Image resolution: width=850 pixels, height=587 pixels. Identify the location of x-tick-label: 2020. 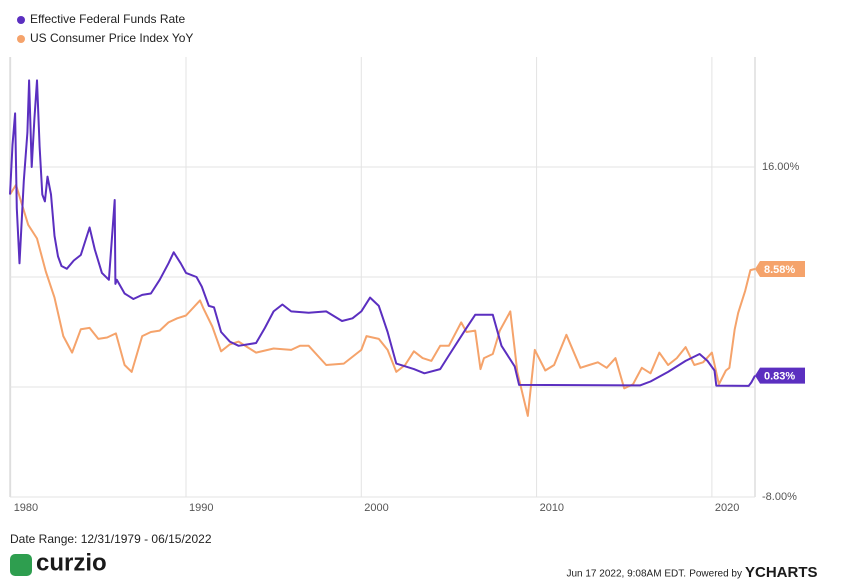
(727, 508).